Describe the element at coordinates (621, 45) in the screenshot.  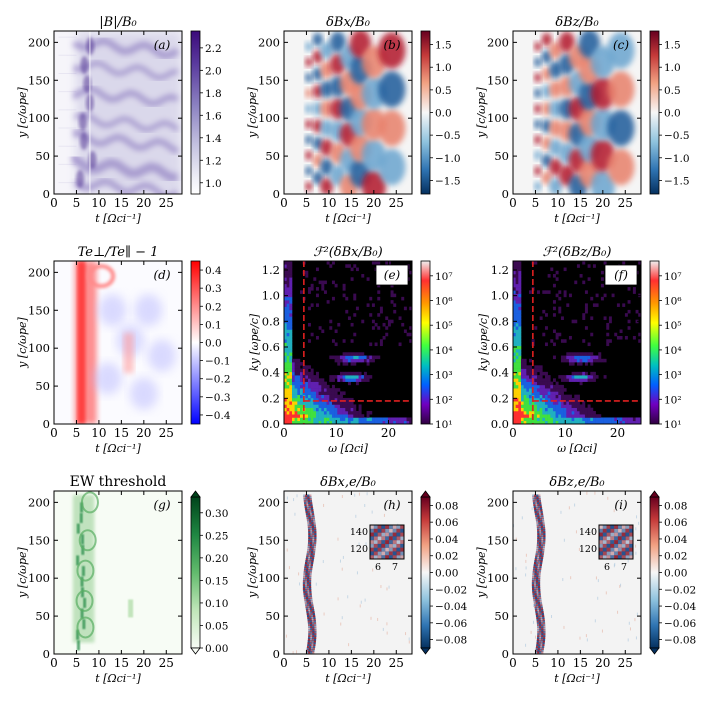
I see `panel-label: (c)` at that location.